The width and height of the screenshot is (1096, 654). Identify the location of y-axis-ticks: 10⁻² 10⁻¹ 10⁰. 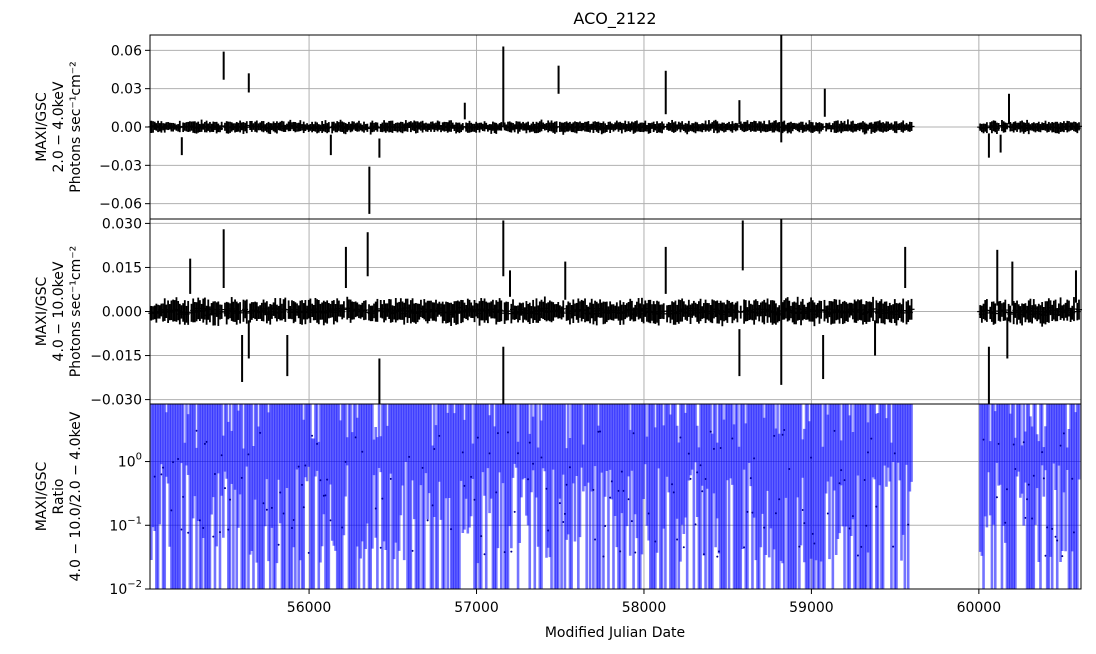
(129, 525).